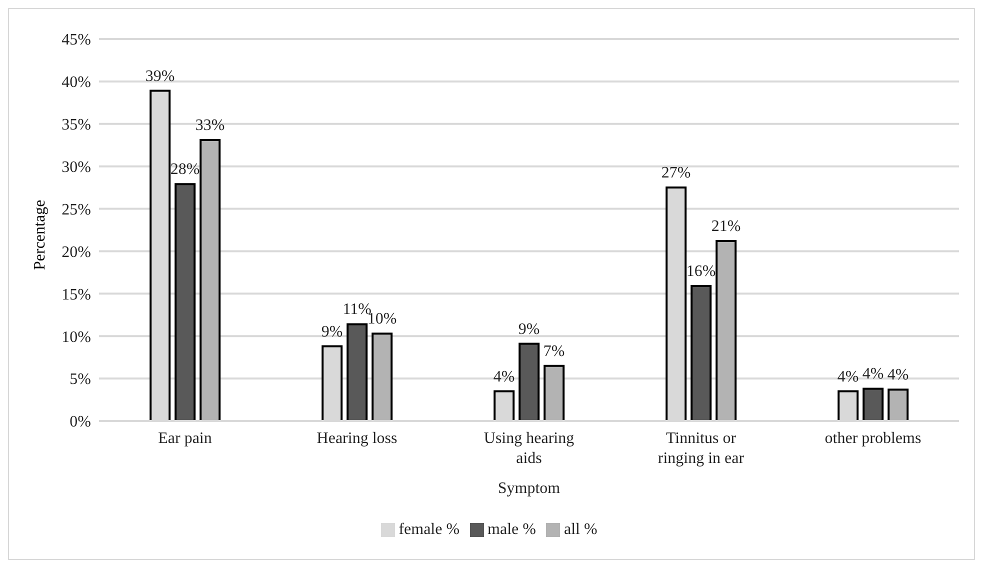 The image size is (983, 568). Describe the element at coordinates (76, 83) in the screenshot. I see `y-tick-label: 40%` at that location.